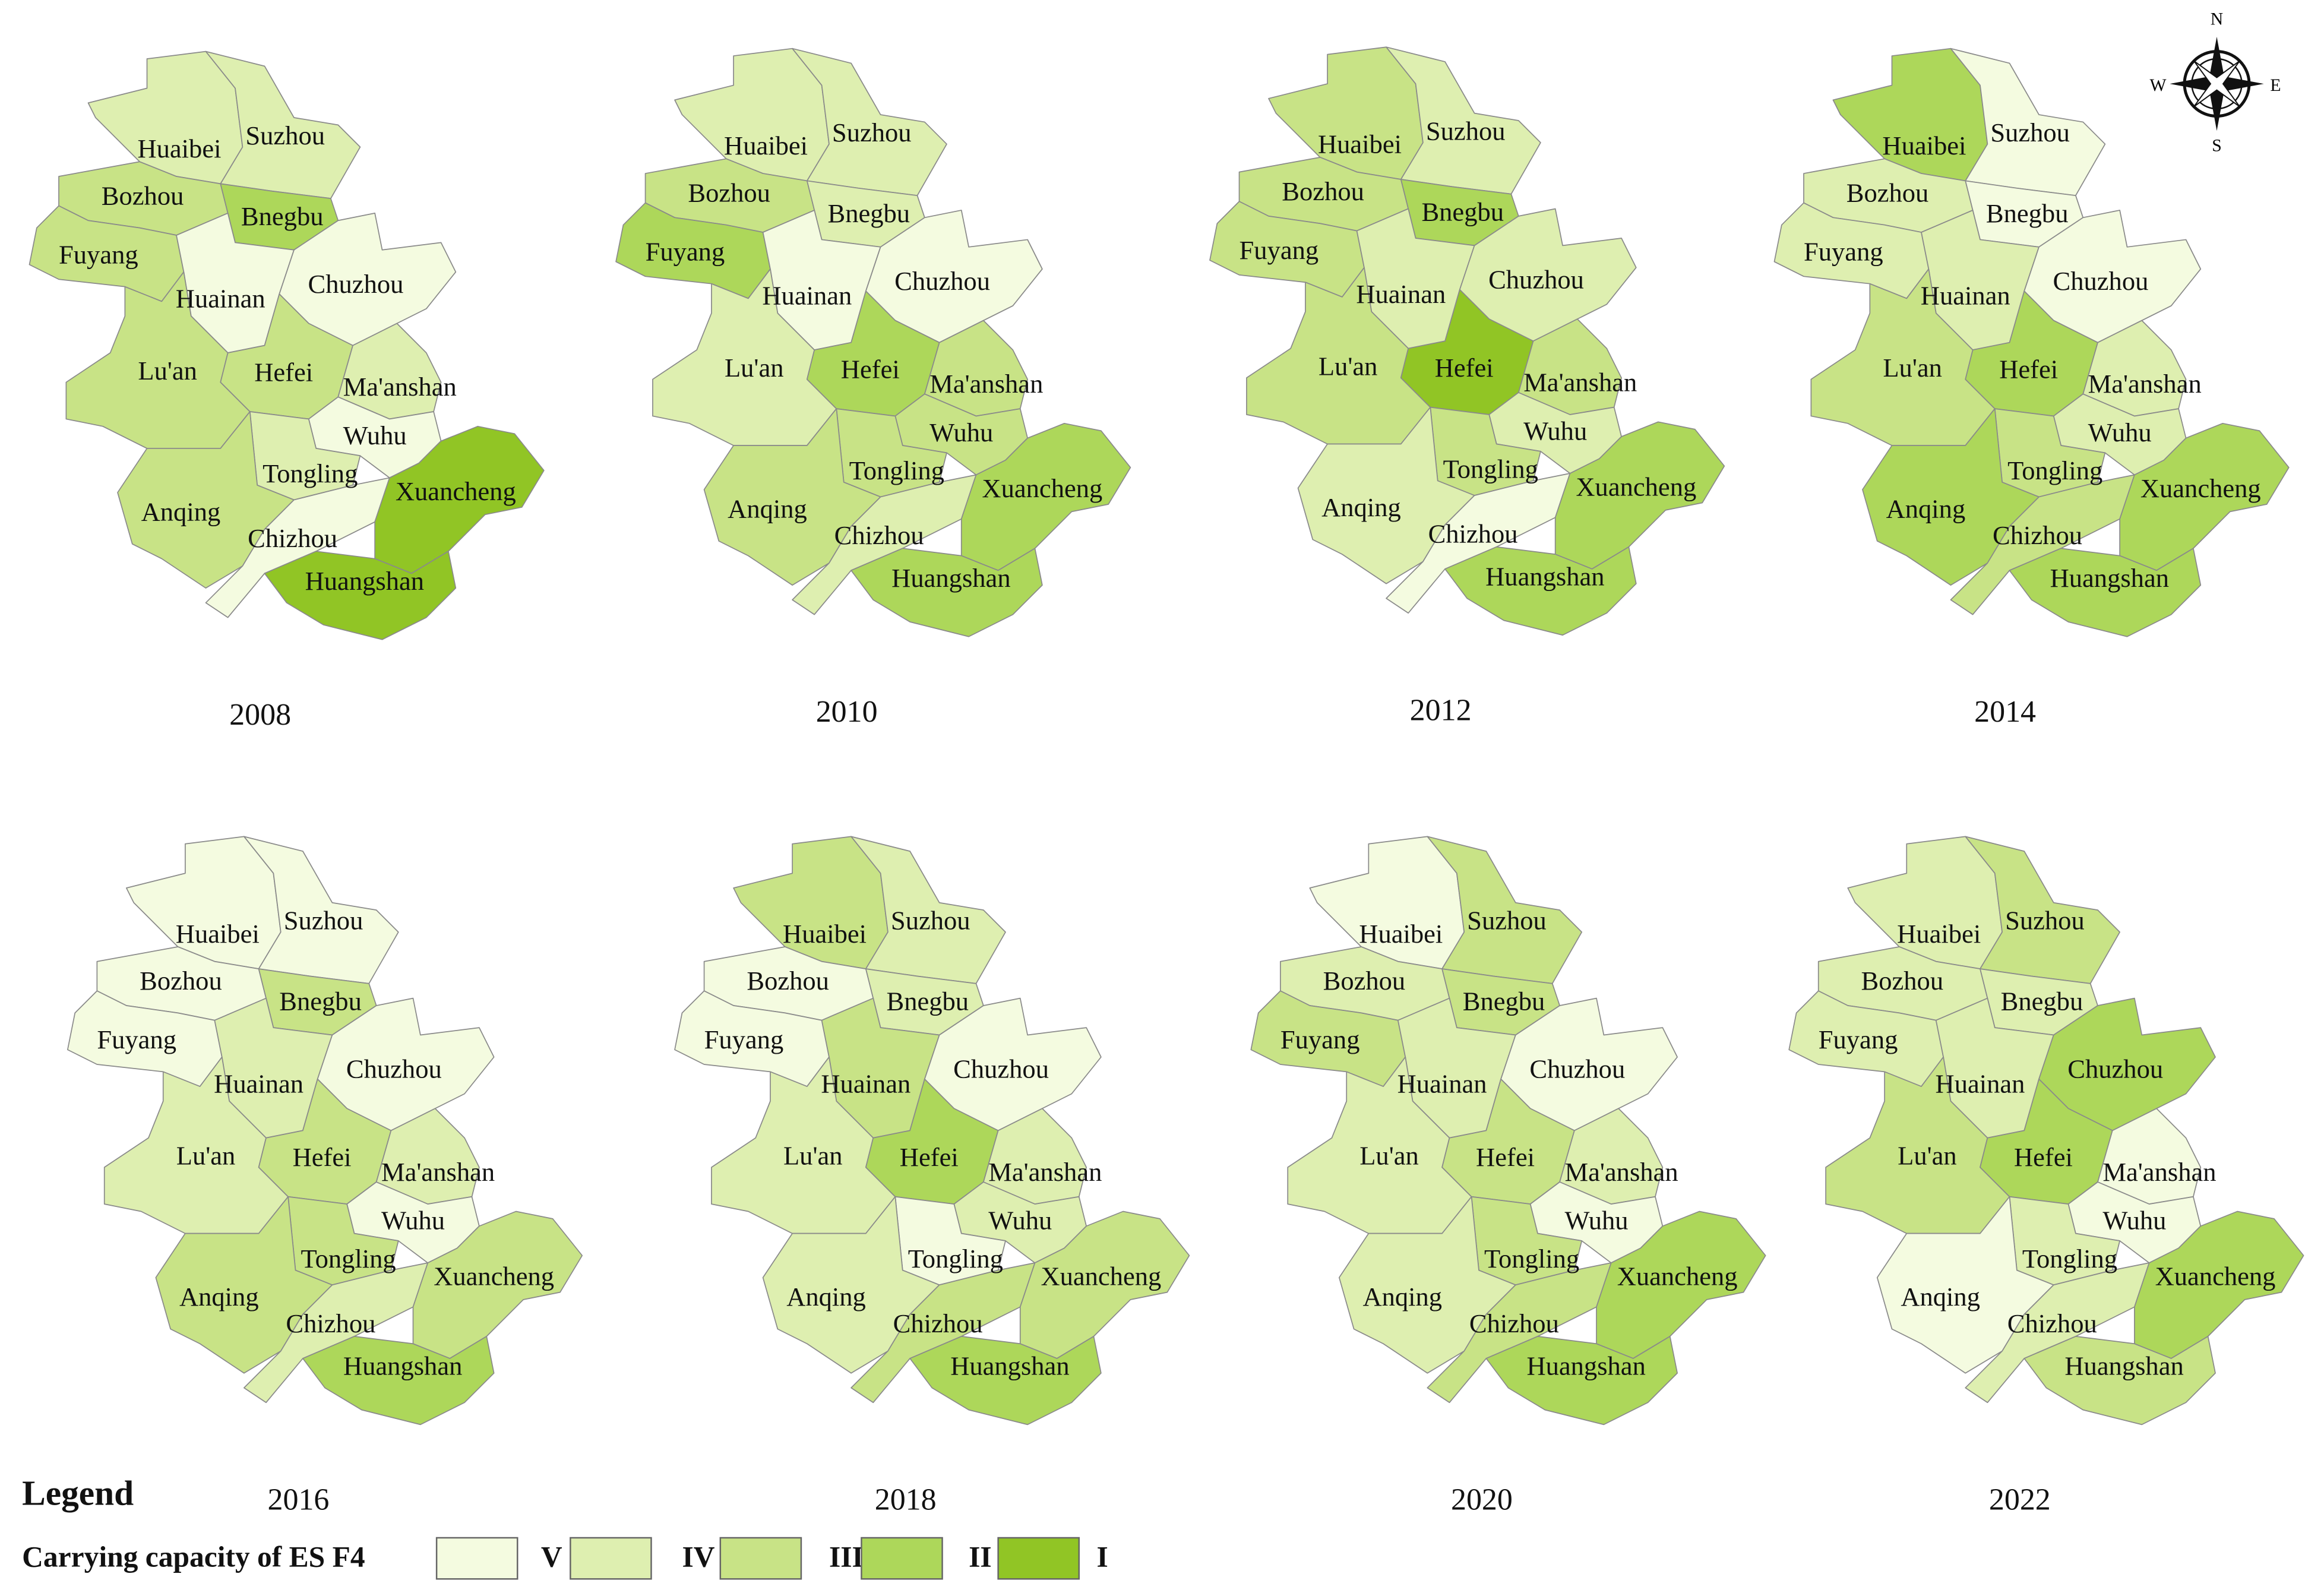 This screenshot has height=1596, width=2305. I want to click on legend-class: I, so click(1102, 1556).